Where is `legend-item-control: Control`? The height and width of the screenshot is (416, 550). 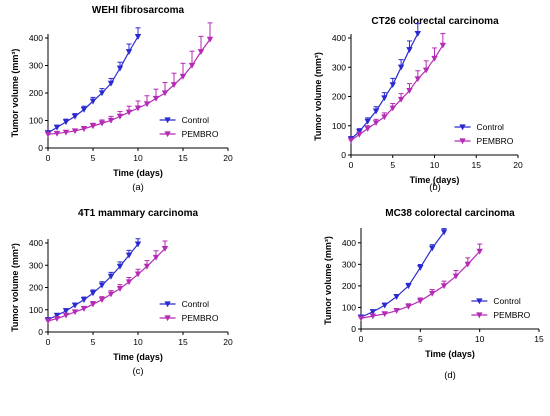 legend-item-control: Control is located at coordinates (184, 120).